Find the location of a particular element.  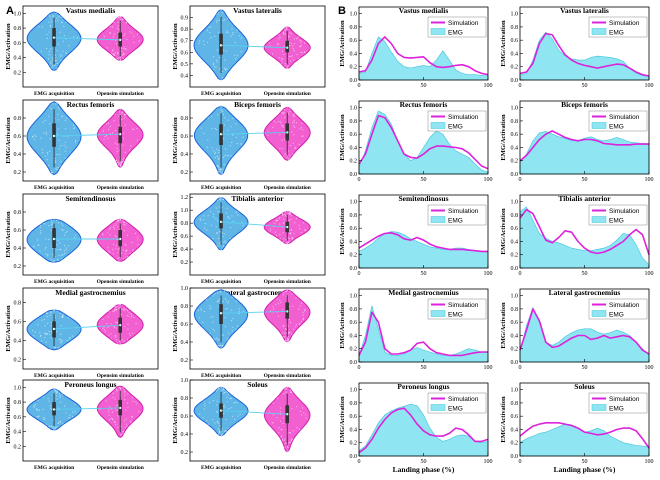

simulation-line is located at coordinates (584, 54).